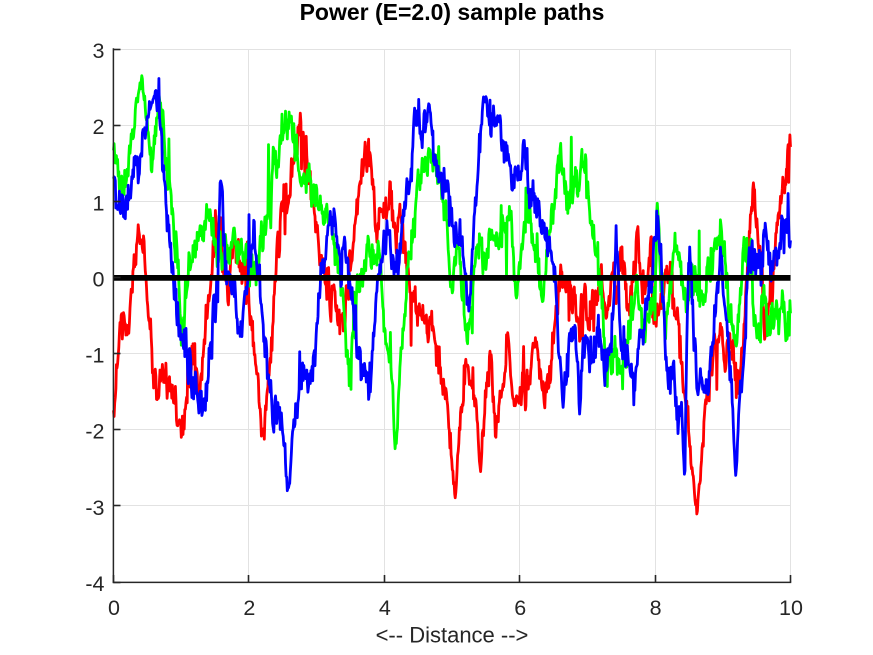 The width and height of the screenshot is (873, 655). Describe the element at coordinates (656, 608) in the screenshot. I see `svg-text: 8` at that location.